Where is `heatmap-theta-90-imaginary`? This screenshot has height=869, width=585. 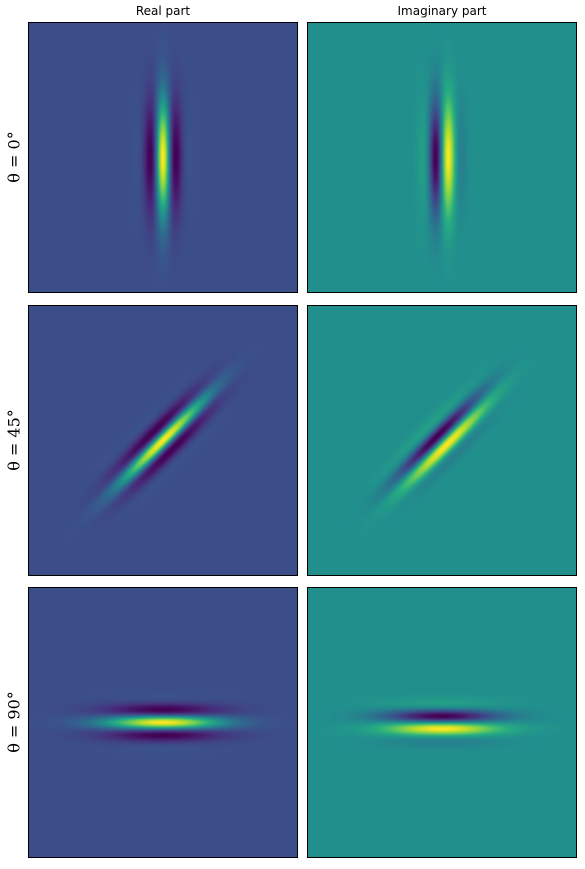 heatmap-theta-90-imaginary is located at coordinates (442, 722).